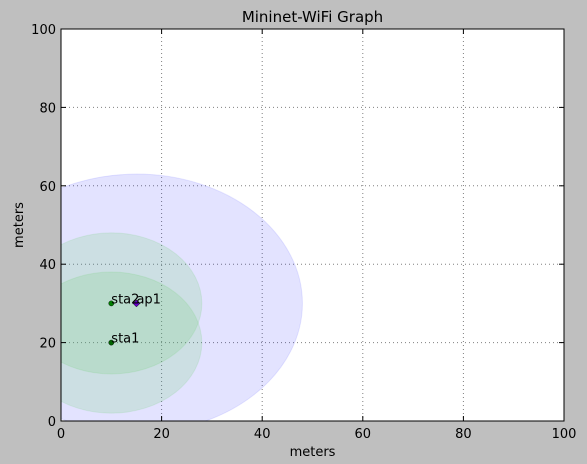 This screenshot has width=587, height=464. Describe the element at coordinates (52, 422) in the screenshot. I see `y-tick-label: 0` at that location.